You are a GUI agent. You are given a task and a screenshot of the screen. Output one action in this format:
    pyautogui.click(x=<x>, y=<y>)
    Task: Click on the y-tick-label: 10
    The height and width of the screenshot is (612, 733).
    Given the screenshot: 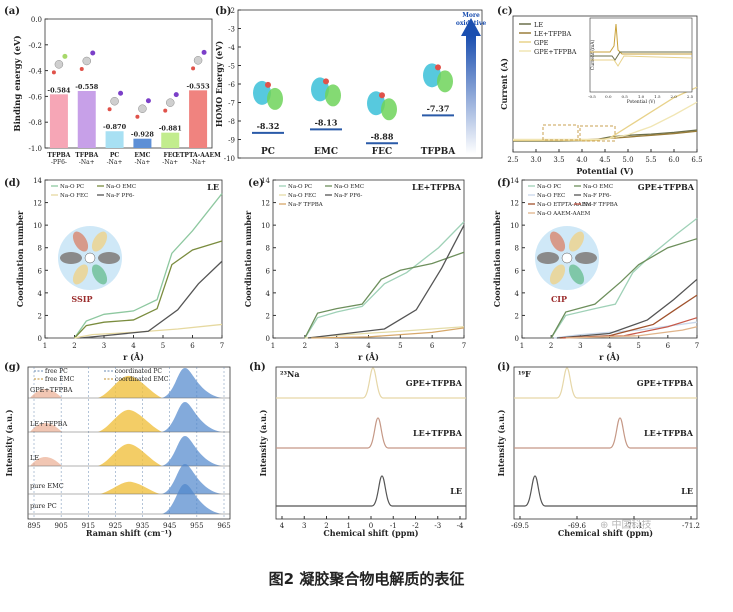 What is the action you would take?
    pyautogui.click(x=37, y=226)
    